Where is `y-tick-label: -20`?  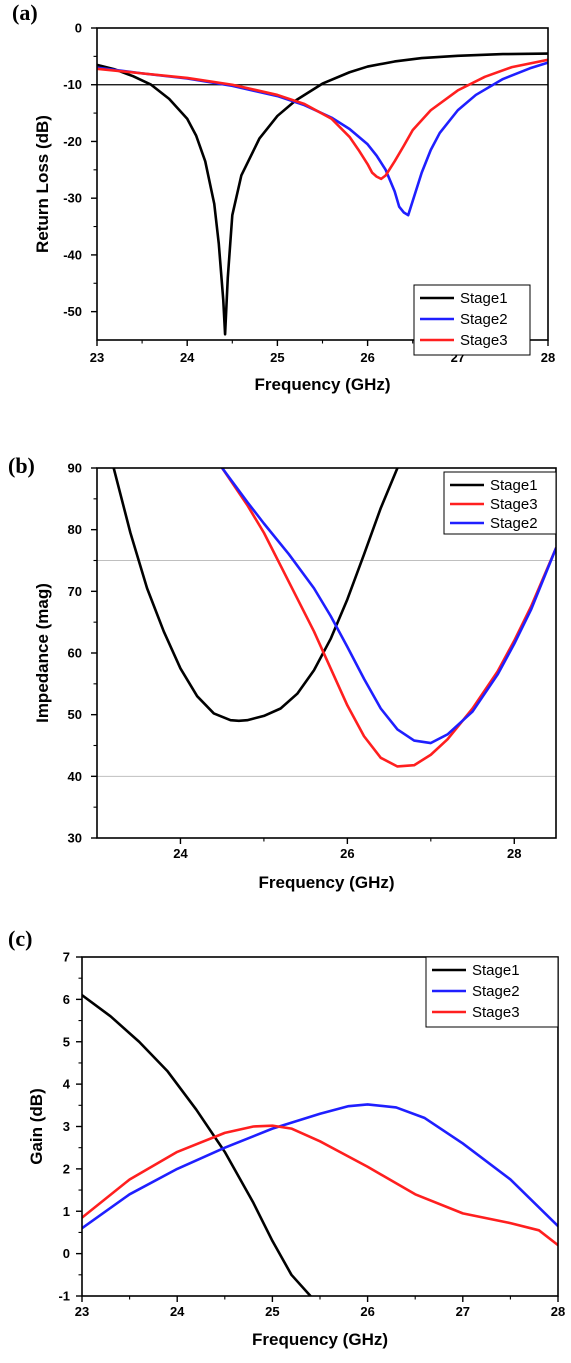
y-tick-label: -20 is located at coordinates (72, 141).